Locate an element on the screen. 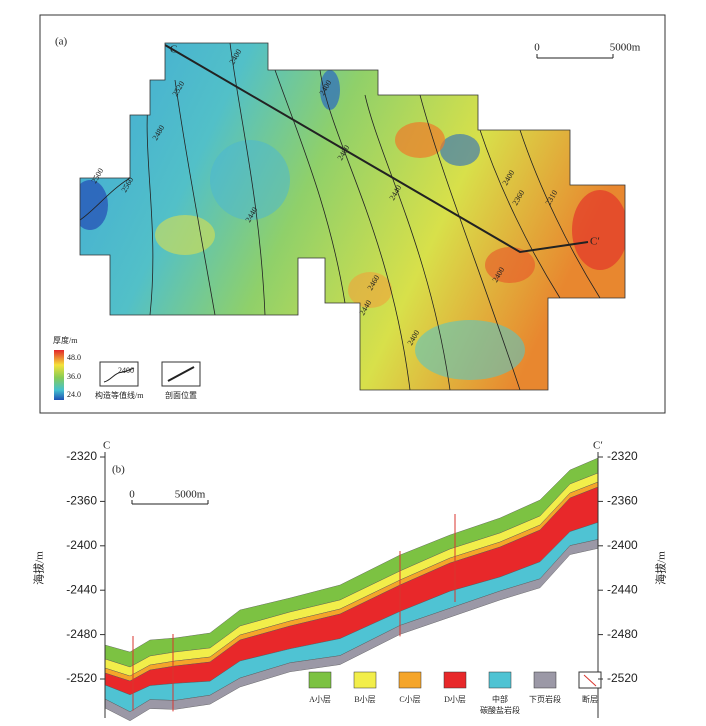 This screenshot has width=706, height=726. legend-label: 下页岩段 is located at coordinates (545, 699).